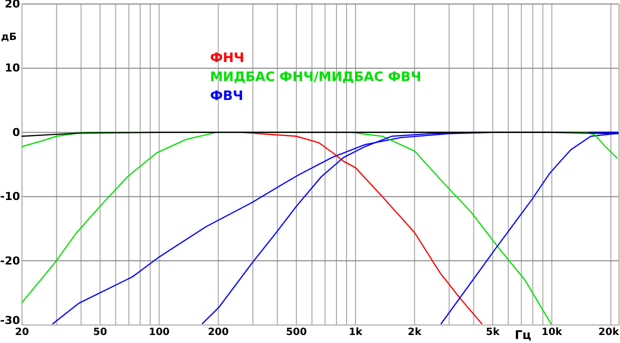  Describe the element at coordinates (493, 332) in the screenshot. I see `x-tick-label: 5k` at that location.